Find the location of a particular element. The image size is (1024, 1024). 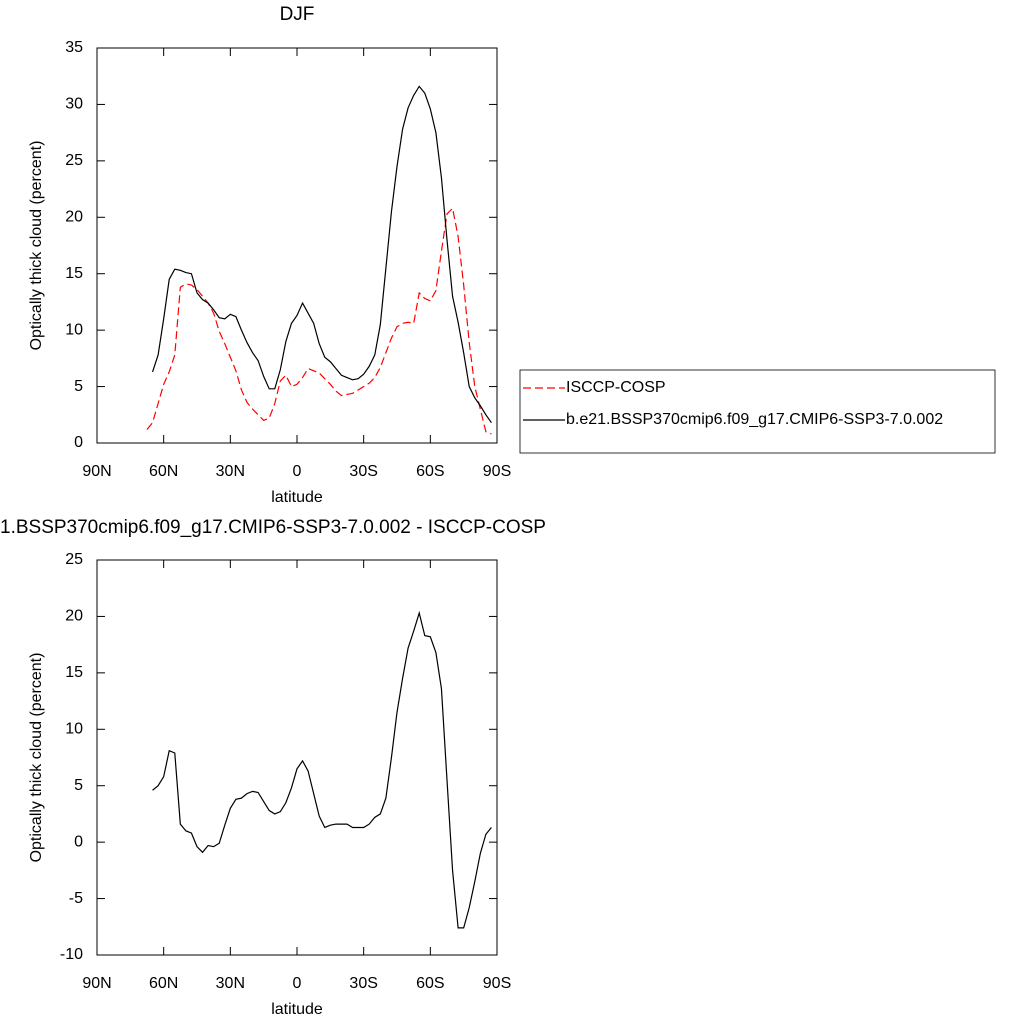

y-tick-label: 30 is located at coordinates (74, 104).